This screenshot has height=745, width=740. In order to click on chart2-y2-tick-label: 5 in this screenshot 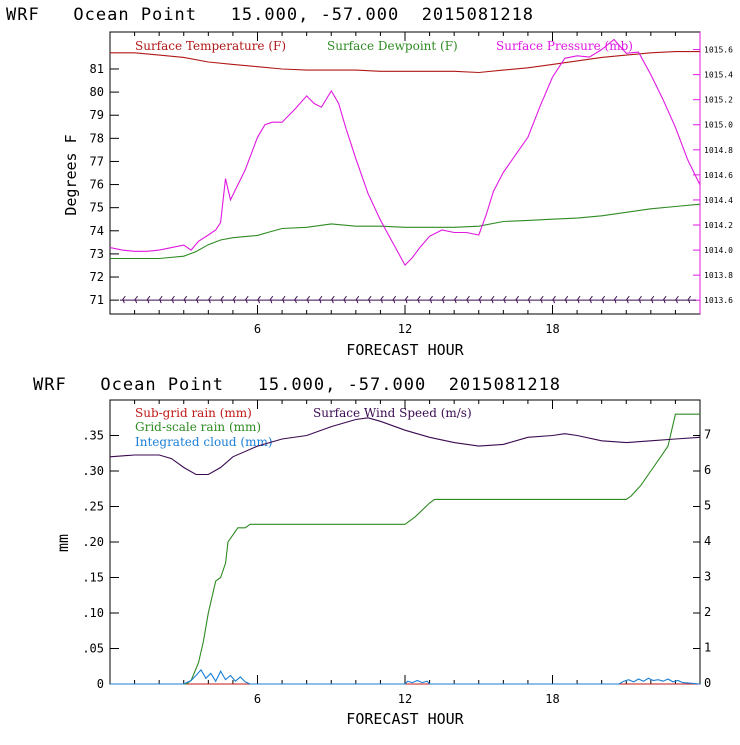, I will do `click(707, 506)`.